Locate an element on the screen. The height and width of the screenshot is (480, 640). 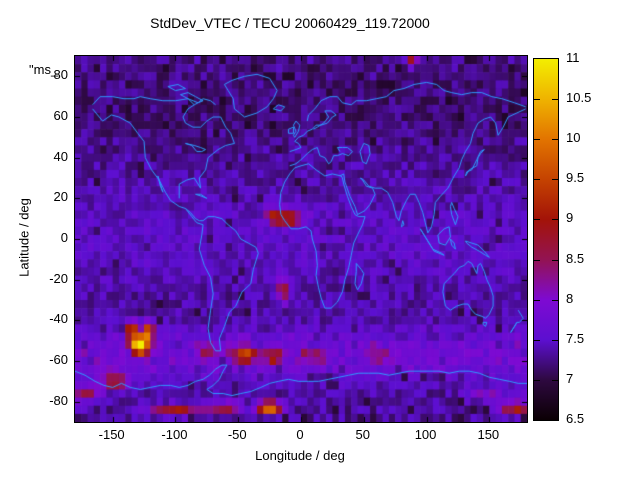
y-tick-label-0: 0 is located at coordinates (64, 237).